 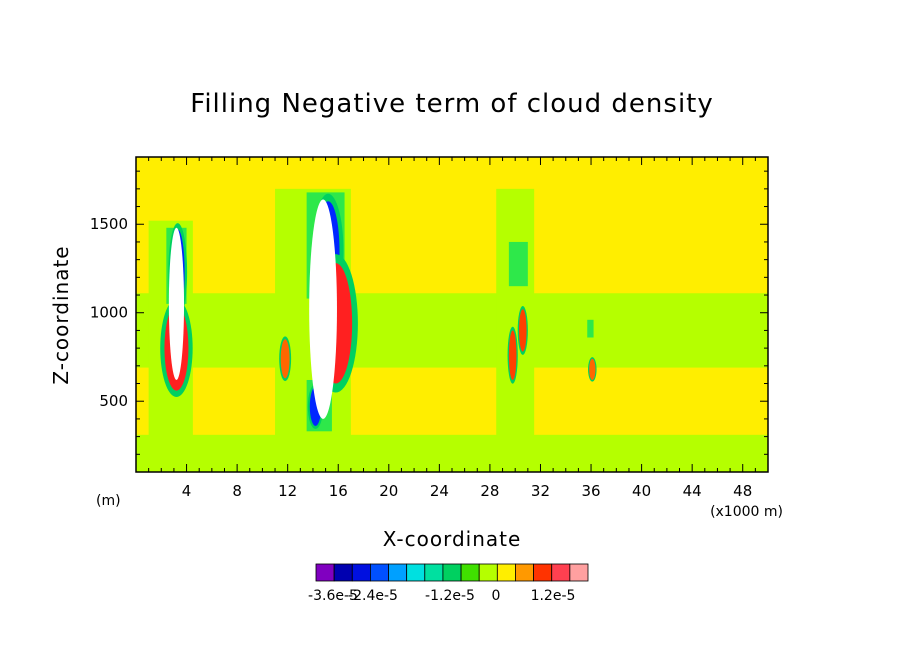 I want to click on chart-title: Filling Negative term of cloud density, so click(x=452, y=104).